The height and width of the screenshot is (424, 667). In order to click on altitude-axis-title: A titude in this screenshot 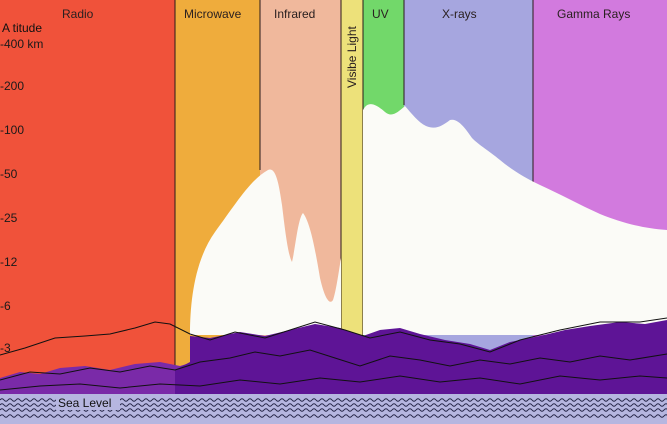, I will do `click(22, 28)`.